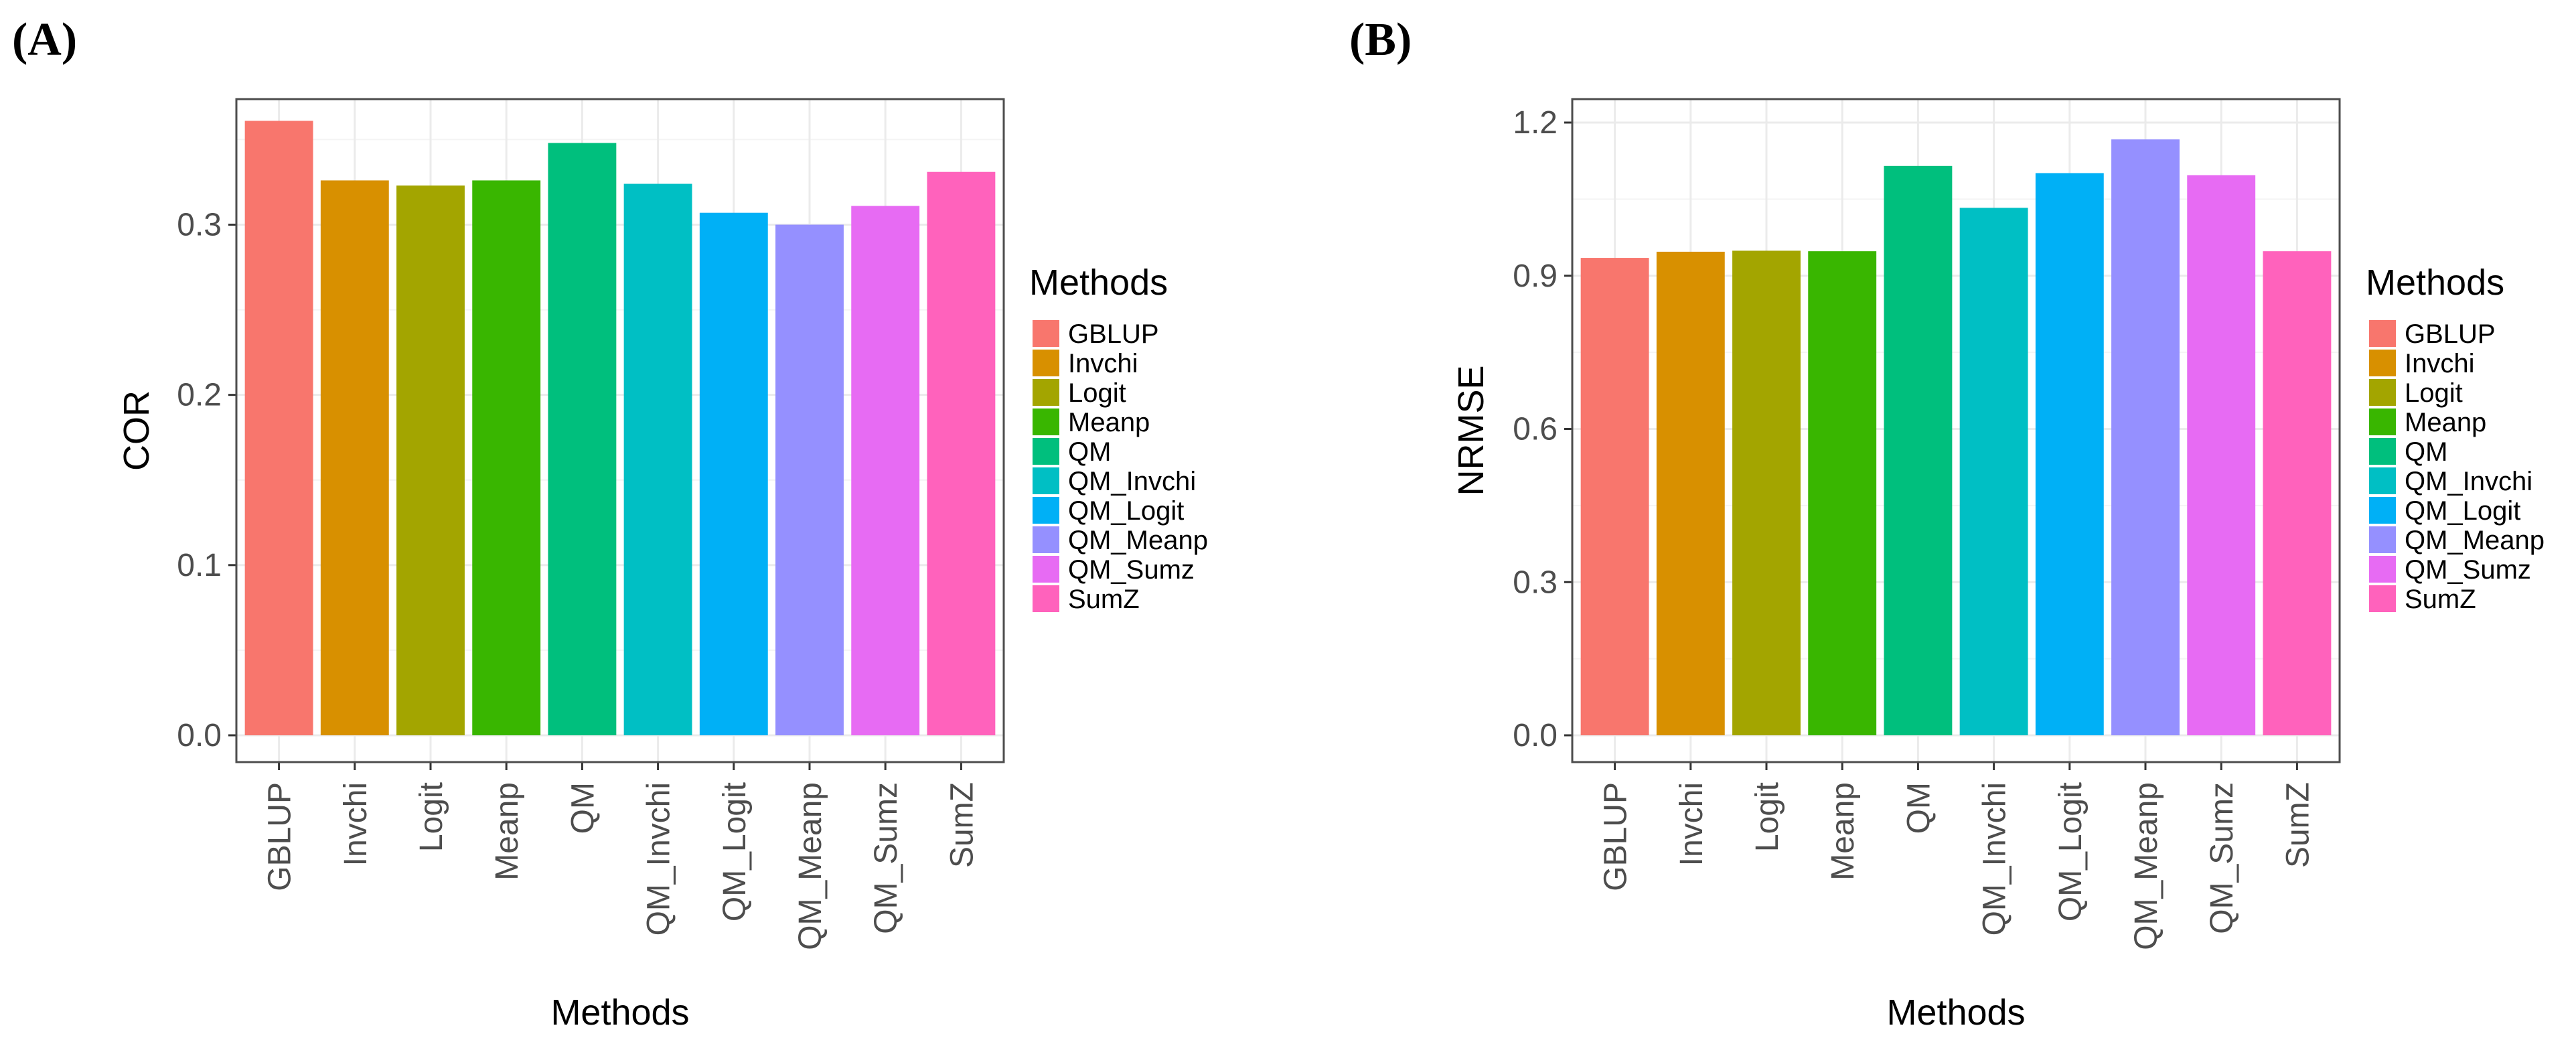  What do you see at coordinates (1535, 123) in the screenshot?
I see `y-tick-label: 1.2` at bounding box center [1535, 123].